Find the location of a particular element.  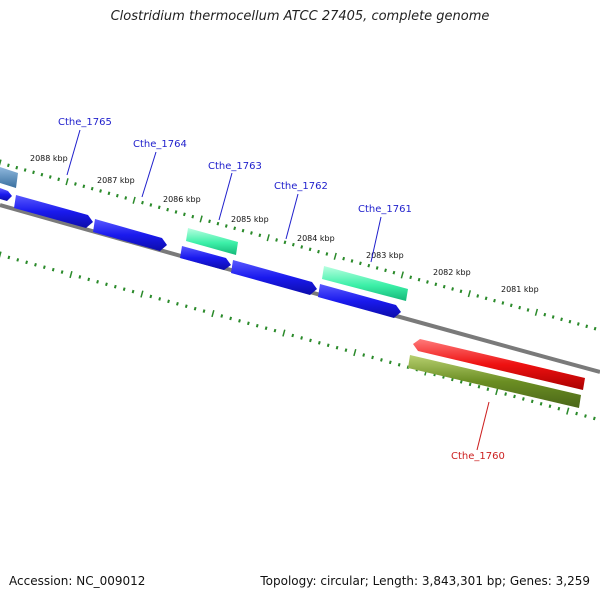

gene-label-cthe-1762: Cthe_1762 is located at coordinates (301, 186).